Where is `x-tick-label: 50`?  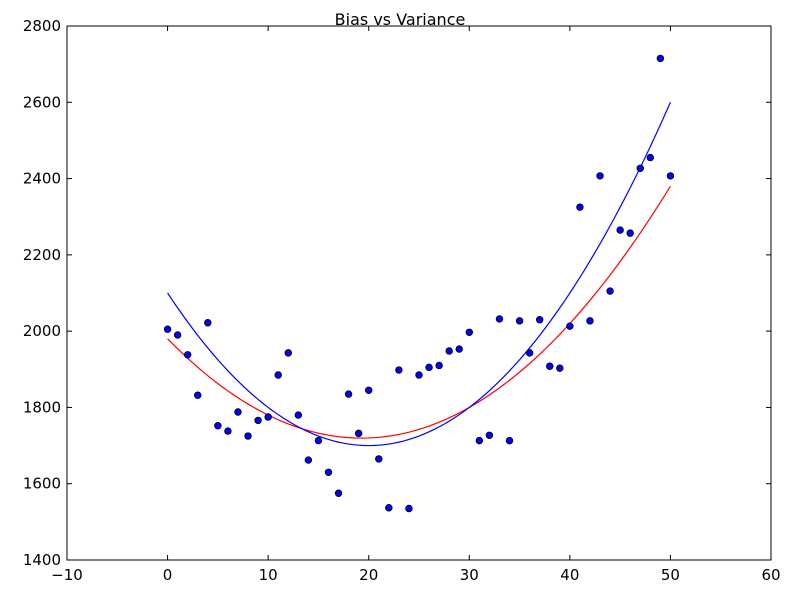
x-tick-label: 50 is located at coordinates (670, 575).